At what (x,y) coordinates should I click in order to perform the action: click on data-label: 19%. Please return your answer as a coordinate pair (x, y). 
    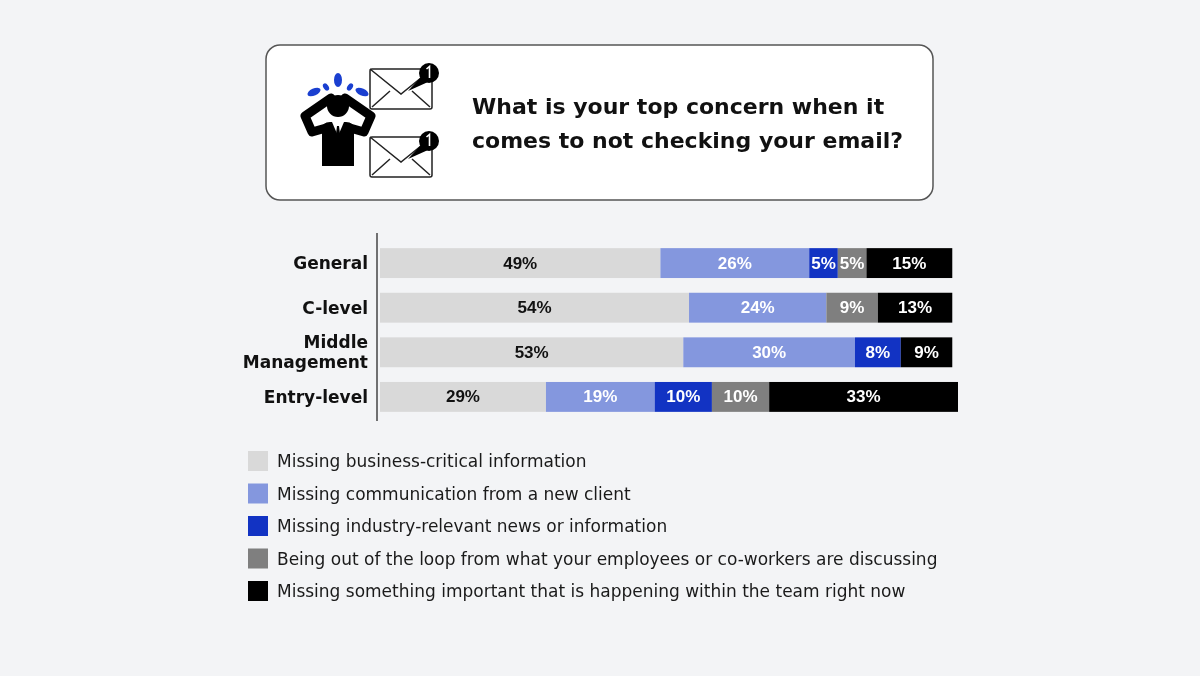
    Looking at the image, I should click on (600, 397).